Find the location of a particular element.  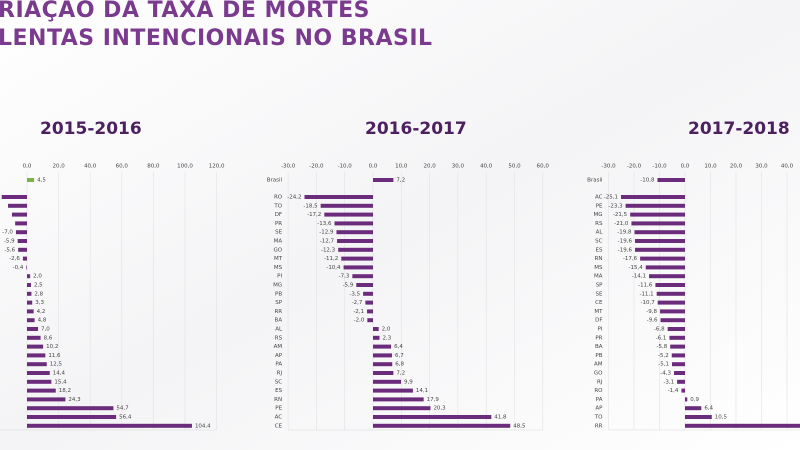

category-label: SP is located at coordinates (278, 303).